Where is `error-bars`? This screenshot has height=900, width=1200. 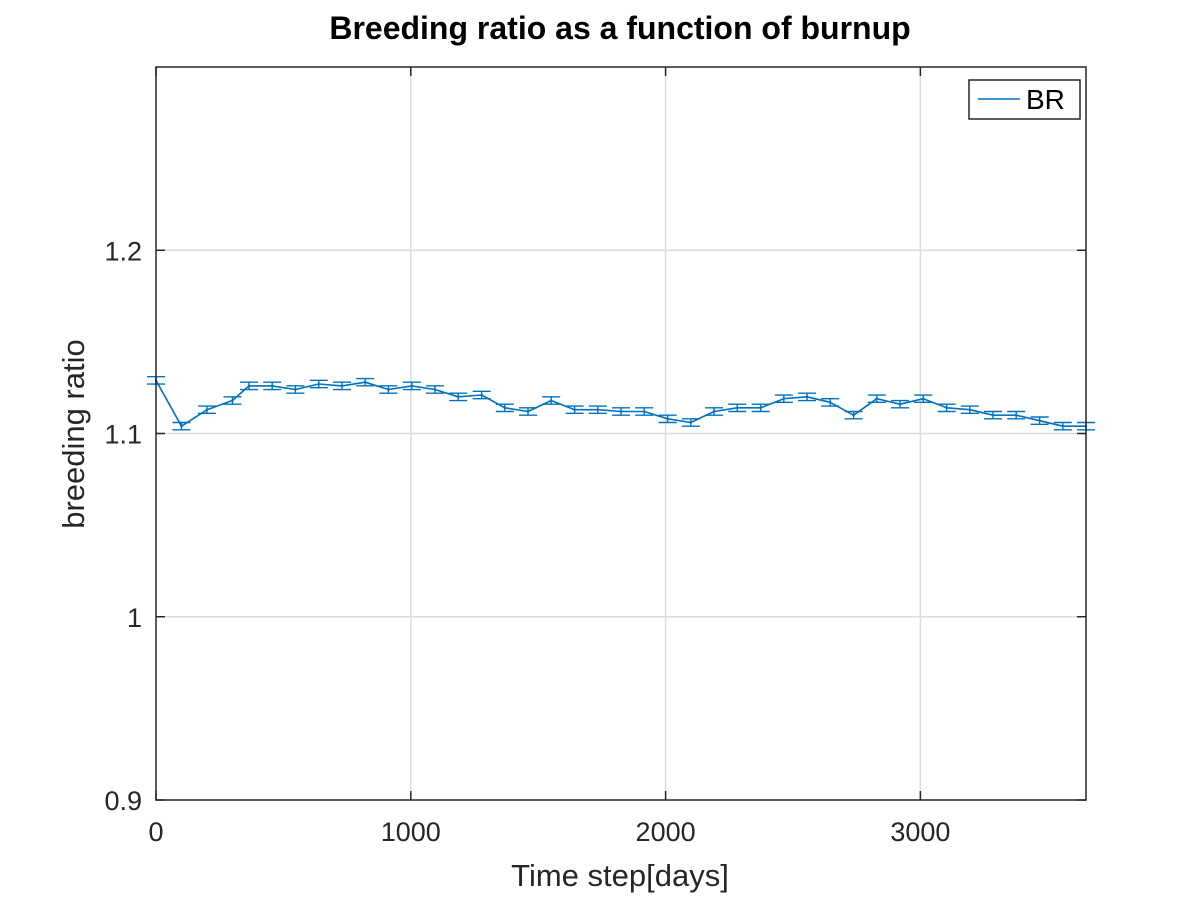 error-bars is located at coordinates (621, 403).